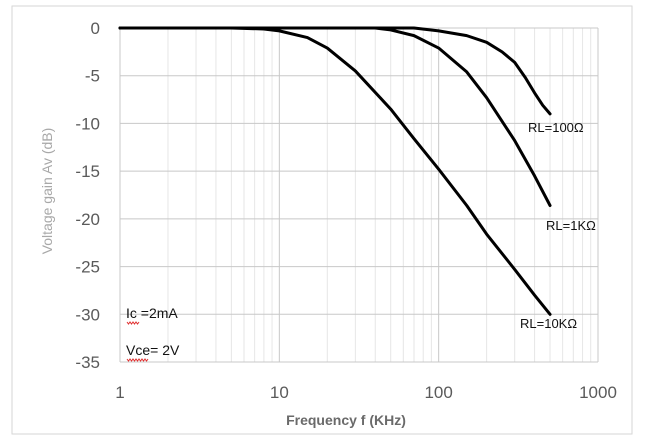 This screenshot has width=645, height=444. I want to click on x-axis-title: Frequency f (KHz), so click(346, 420).